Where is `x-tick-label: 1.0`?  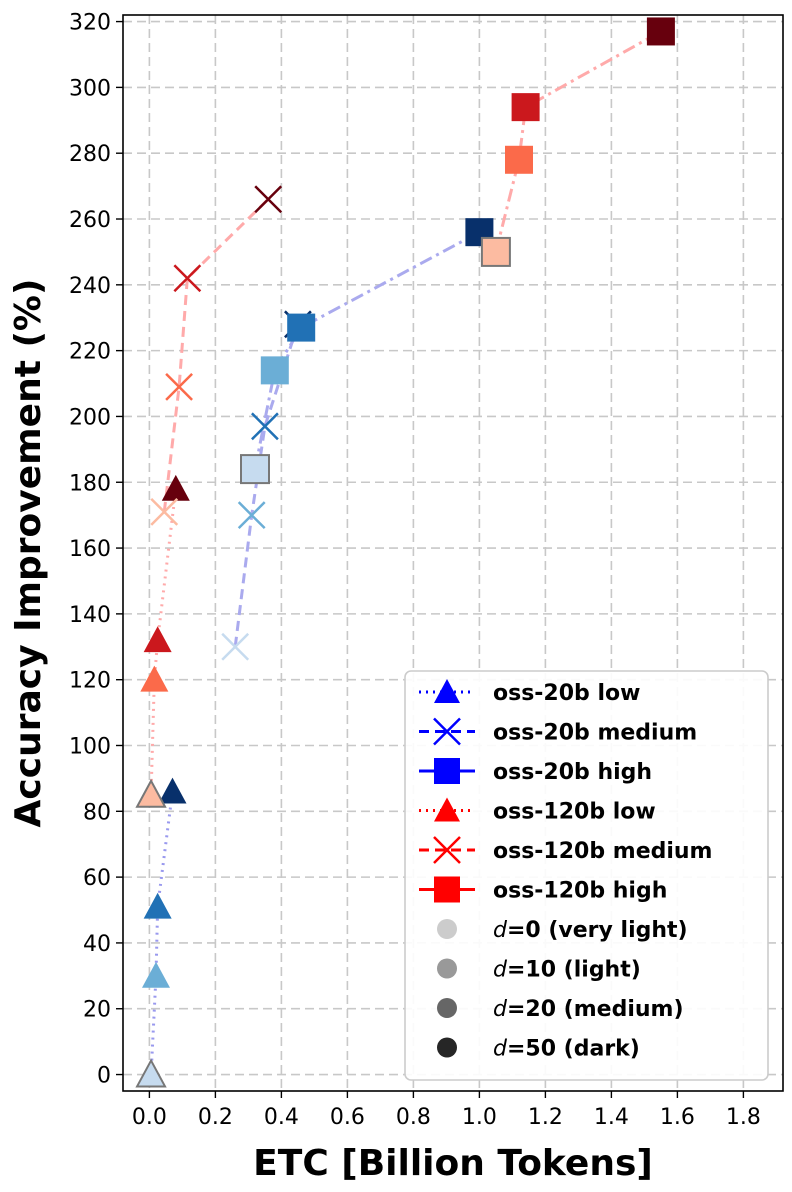
x-tick-label: 1.0 is located at coordinates (479, 1117).